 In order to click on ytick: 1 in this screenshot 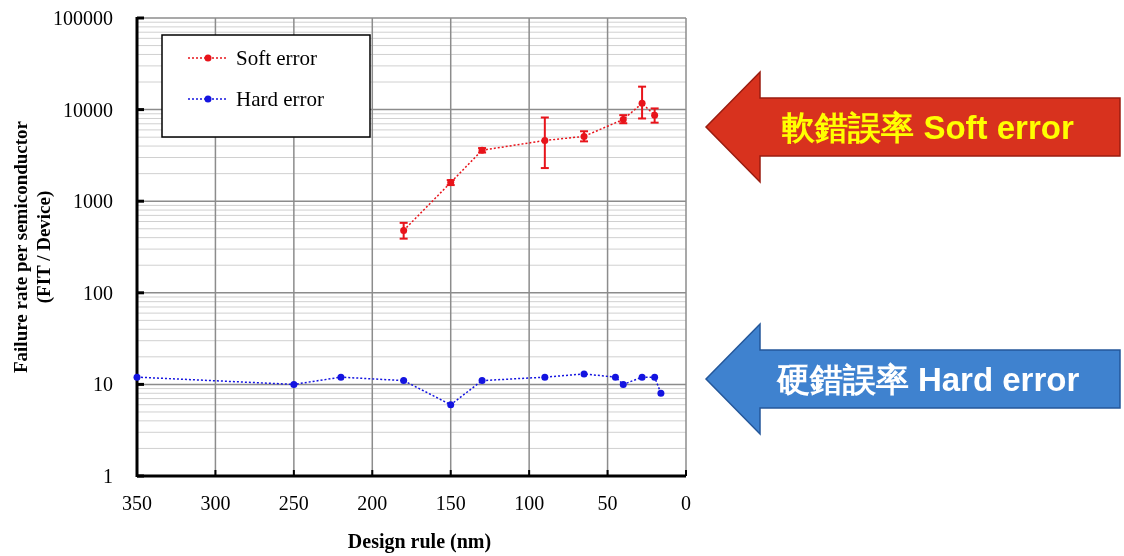, I will do `click(108, 476)`.